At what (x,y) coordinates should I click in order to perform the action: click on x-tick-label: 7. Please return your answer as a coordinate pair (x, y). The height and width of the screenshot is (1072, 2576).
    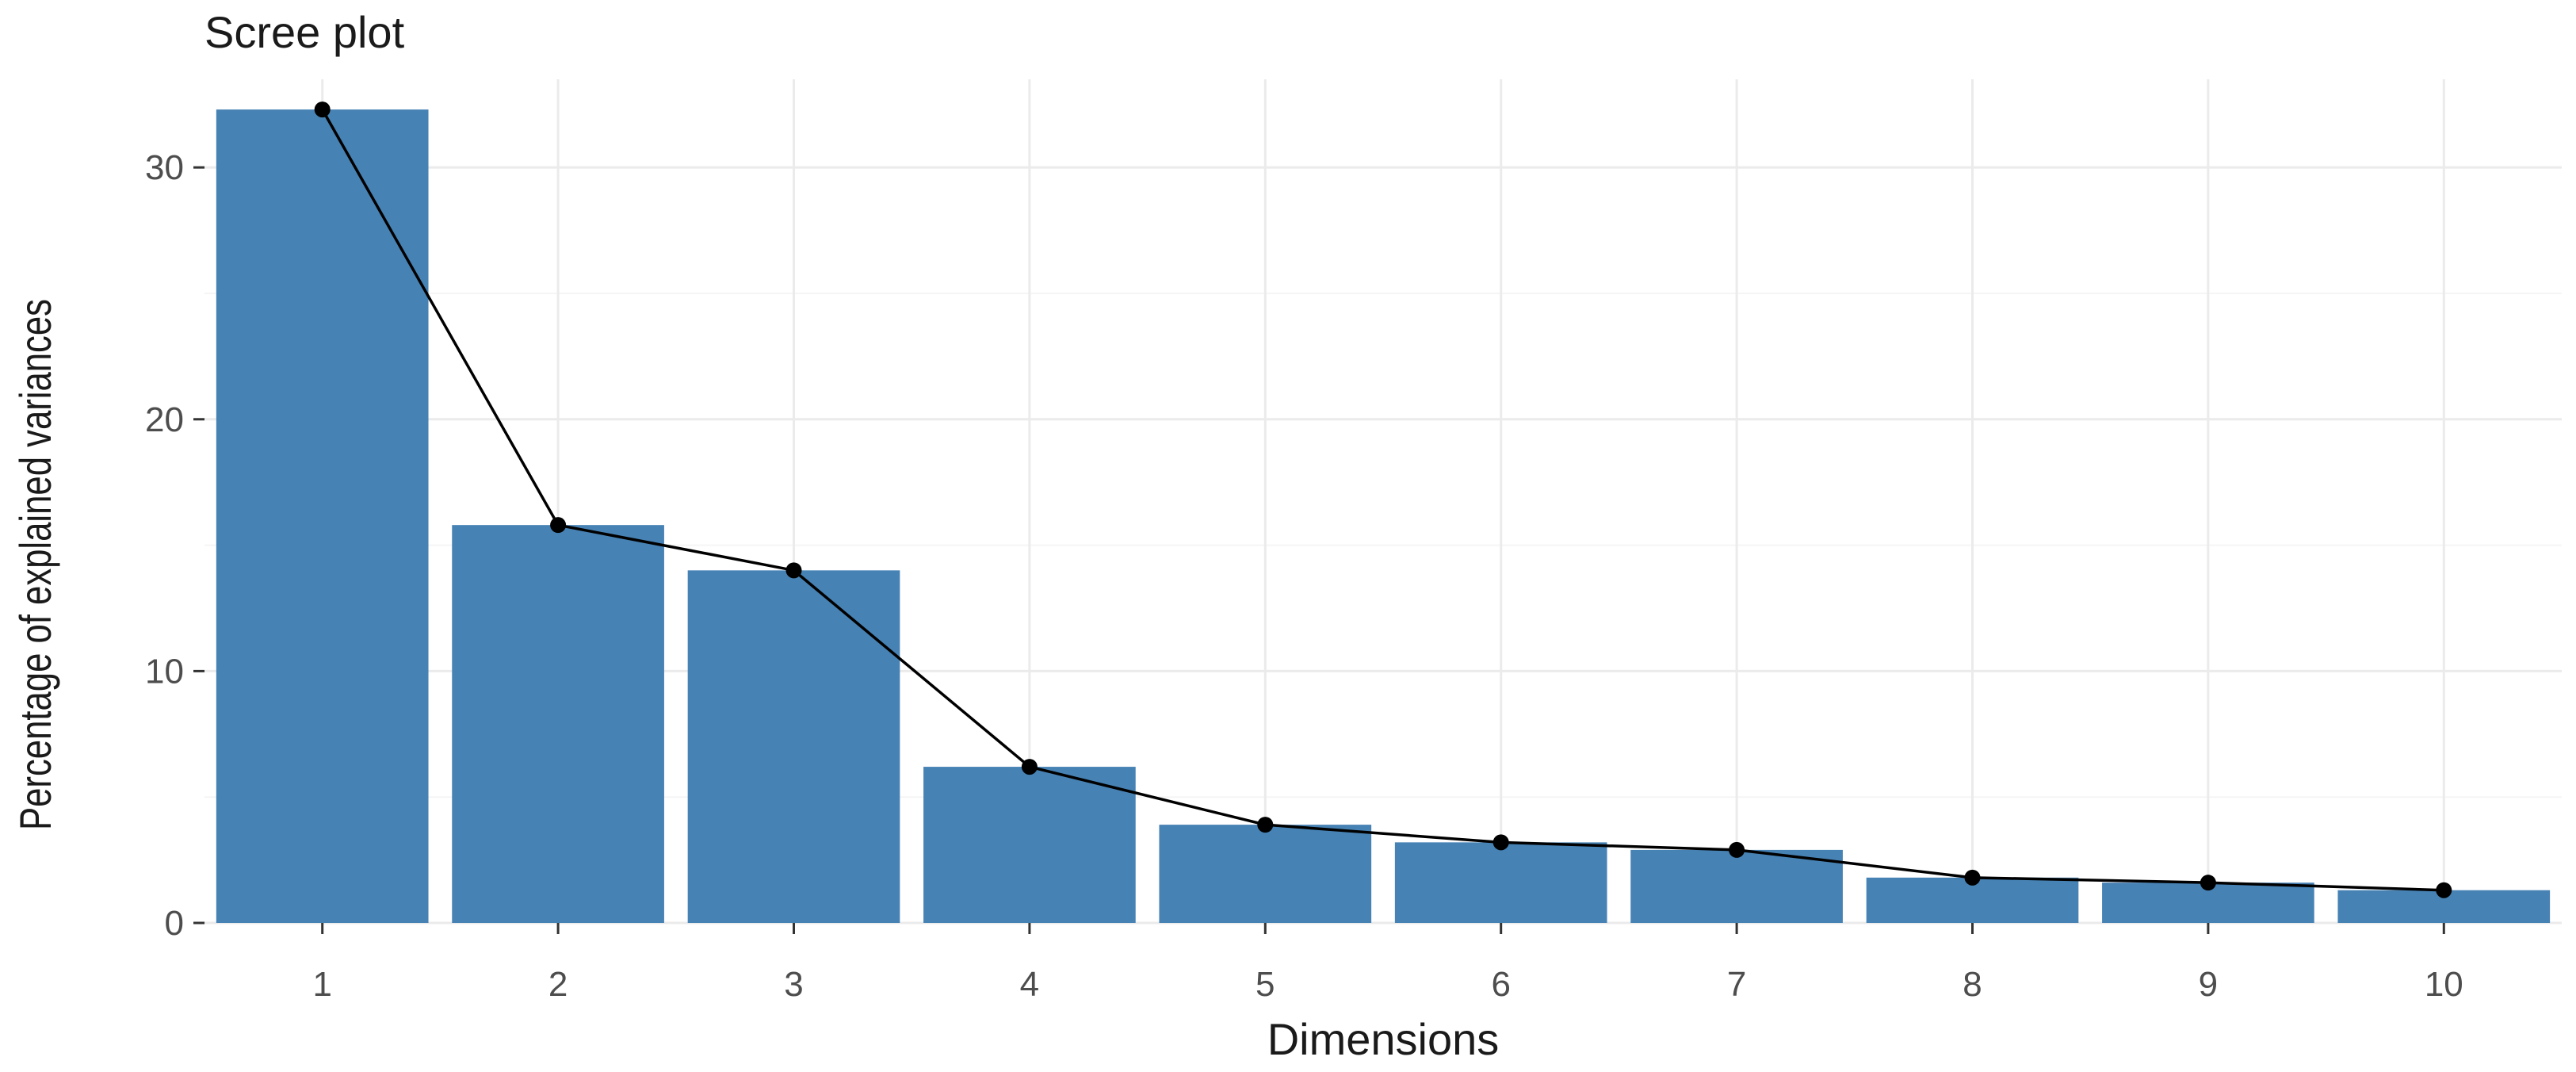
    Looking at the image, I should click on (1736, 984).